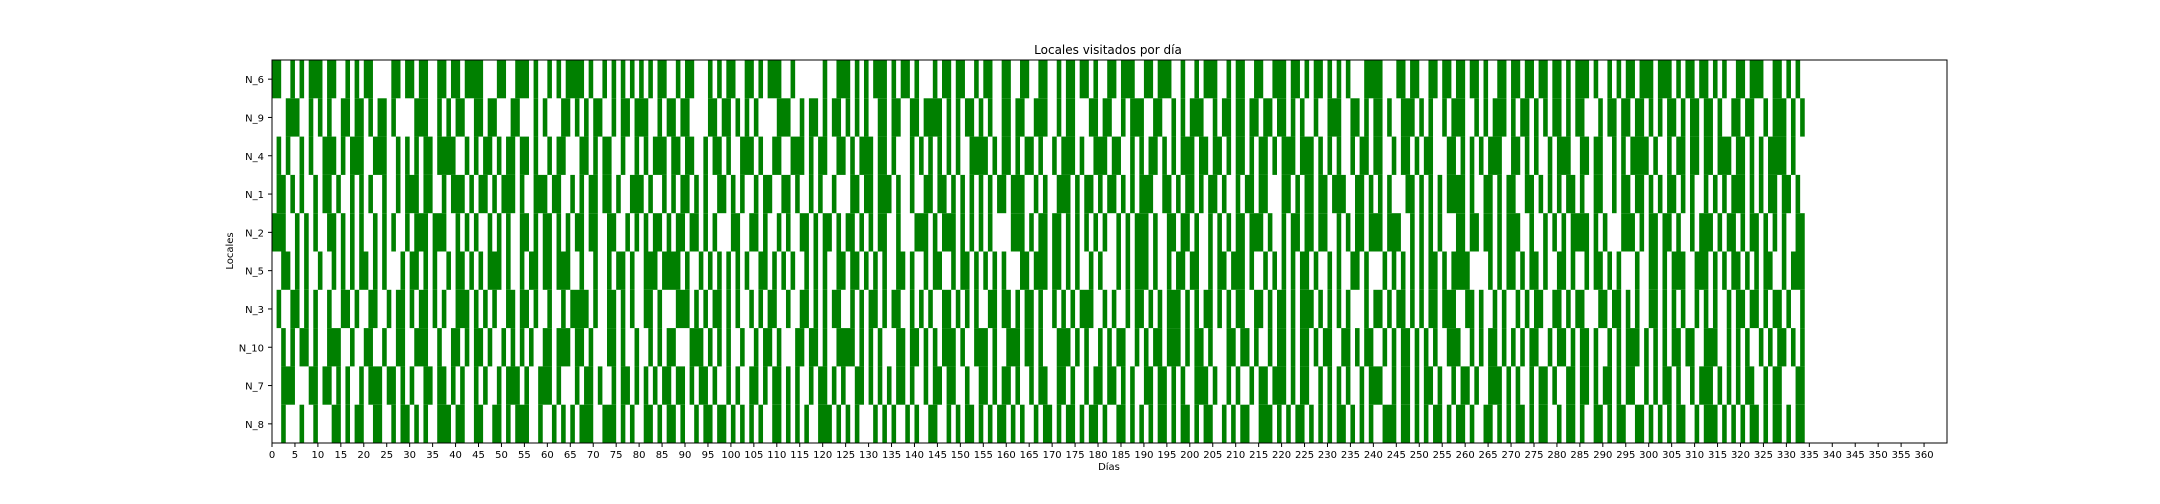  I want to click on y-tick-label: N_2, so click(254, 233).